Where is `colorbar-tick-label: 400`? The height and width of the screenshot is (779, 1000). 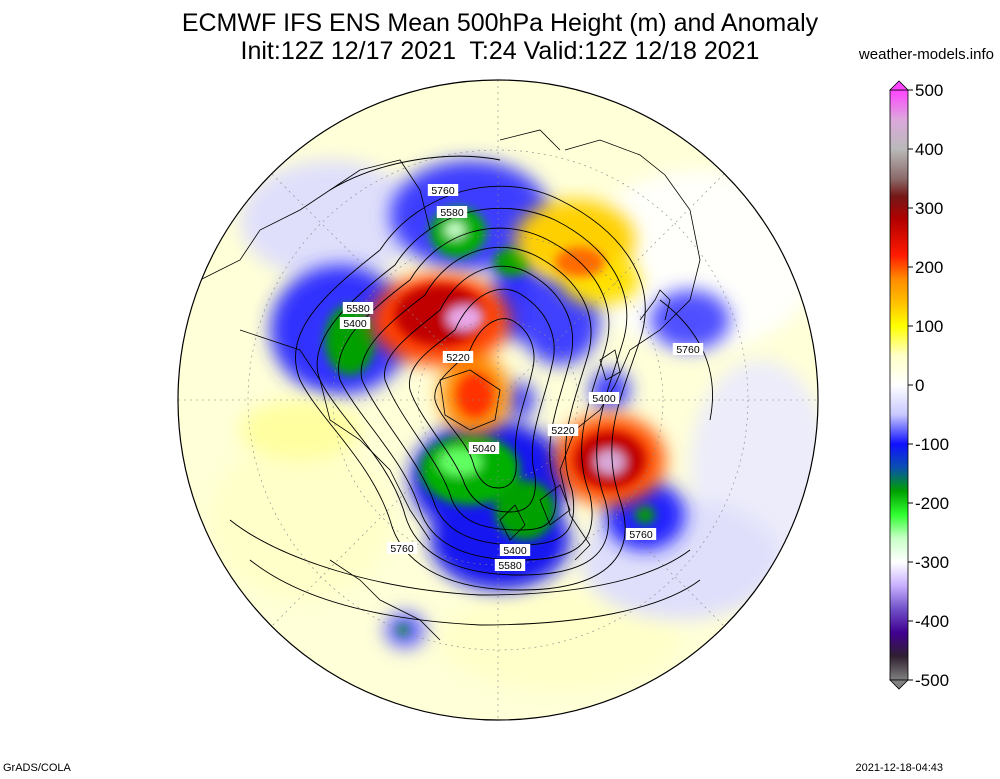 colorbar-tick-label: 400 is located at coordinates (929, 149).